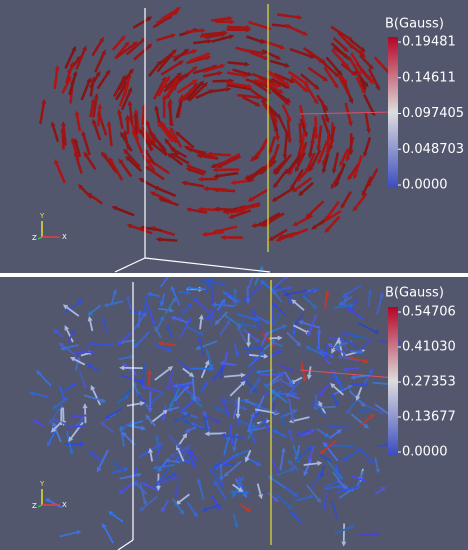 Image resolution: width=468 pixels, height=550 pixels. What do you see at coordinates (347, 245) in the screenshot?
I see `red-axis` at bounding box center [347, 245].